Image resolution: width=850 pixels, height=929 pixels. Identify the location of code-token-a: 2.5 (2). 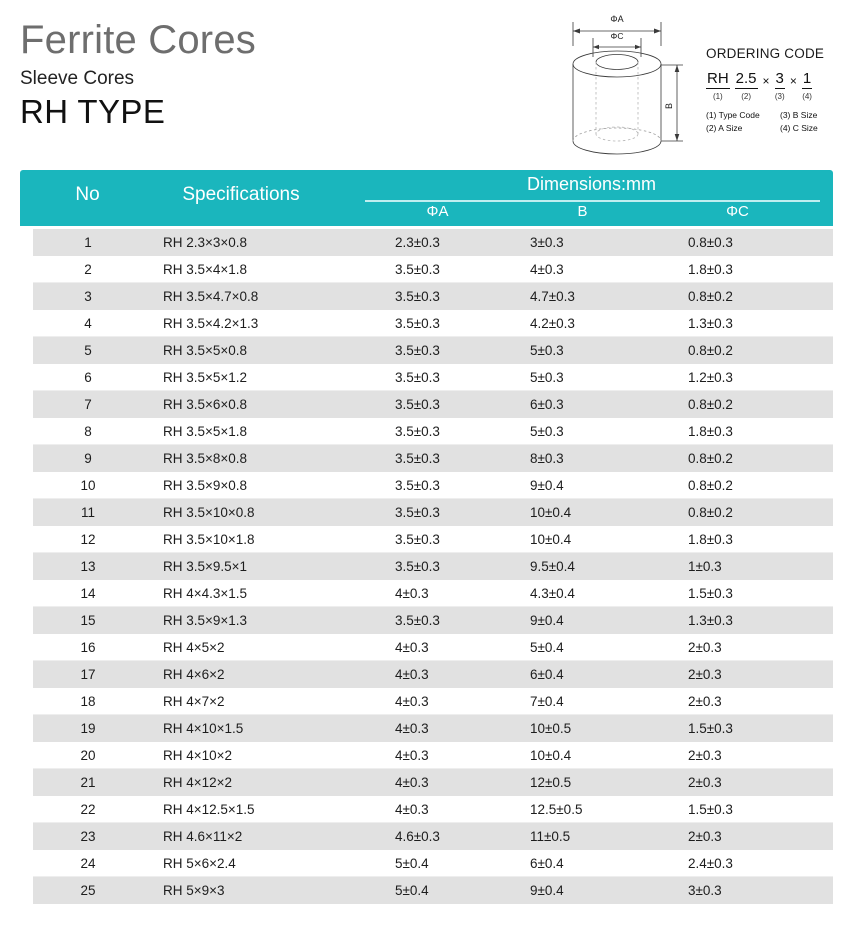
(746, 86).